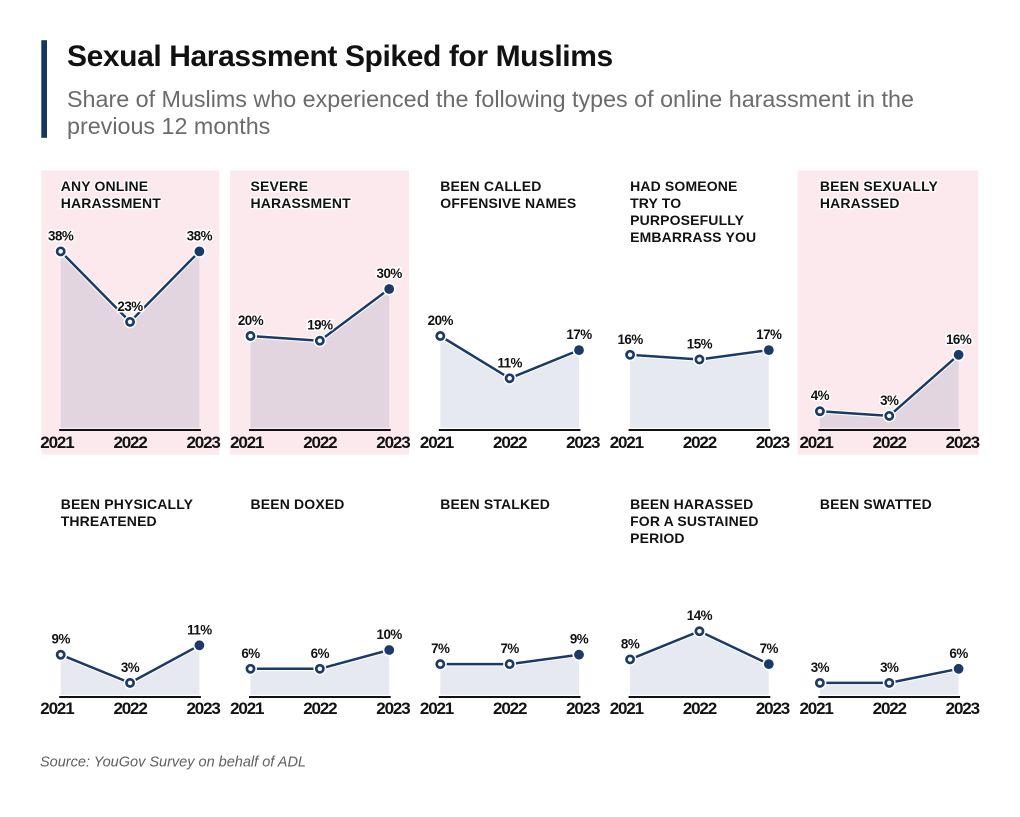  Describe the element at coordinates (691, 504) in the screenshot. I see `svg-text: BEEN HARASSED` at that location.